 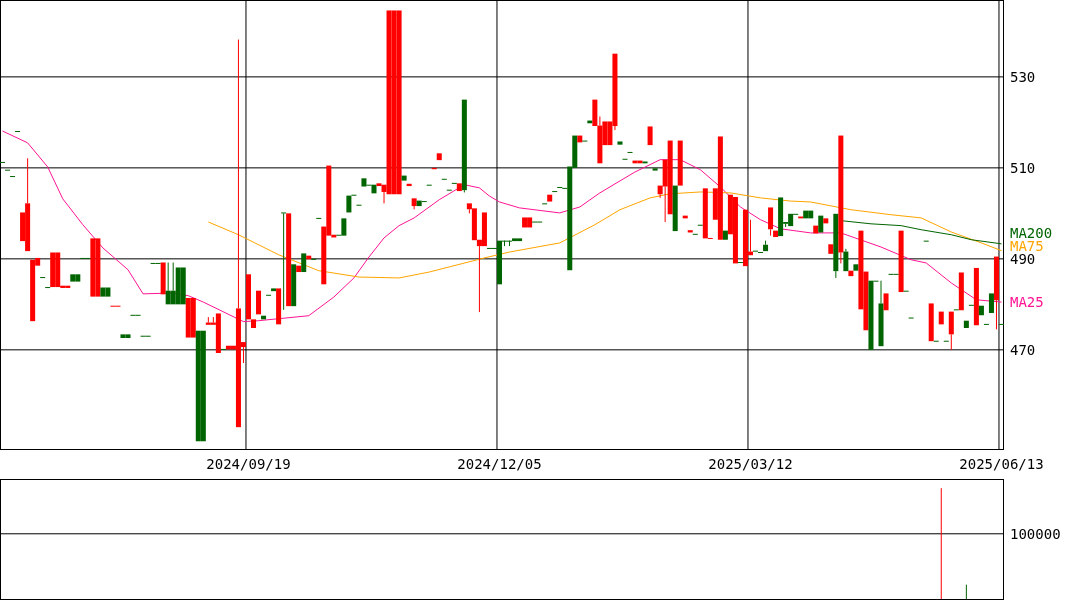 I want to click on x-tick-label: 2024/09/19, so click(x=248, y=464).